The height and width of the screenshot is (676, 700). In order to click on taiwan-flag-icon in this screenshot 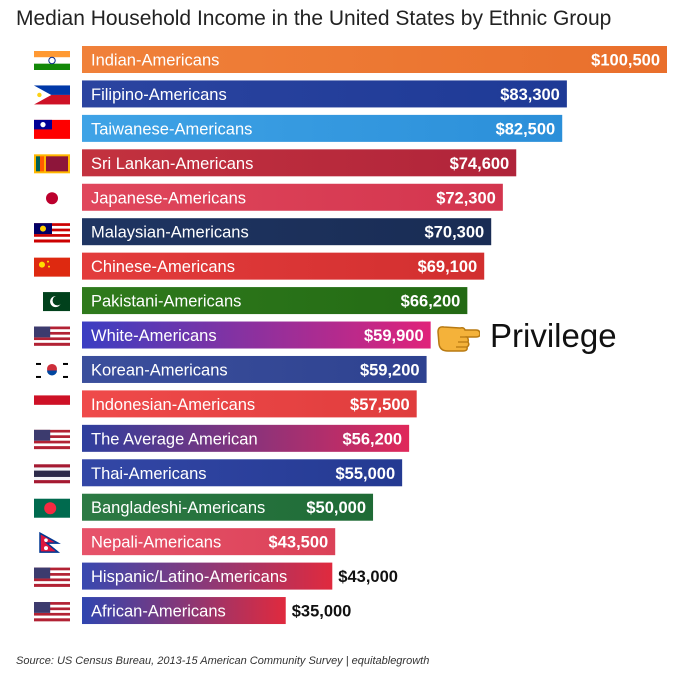, I will do `click(52, 129)`.